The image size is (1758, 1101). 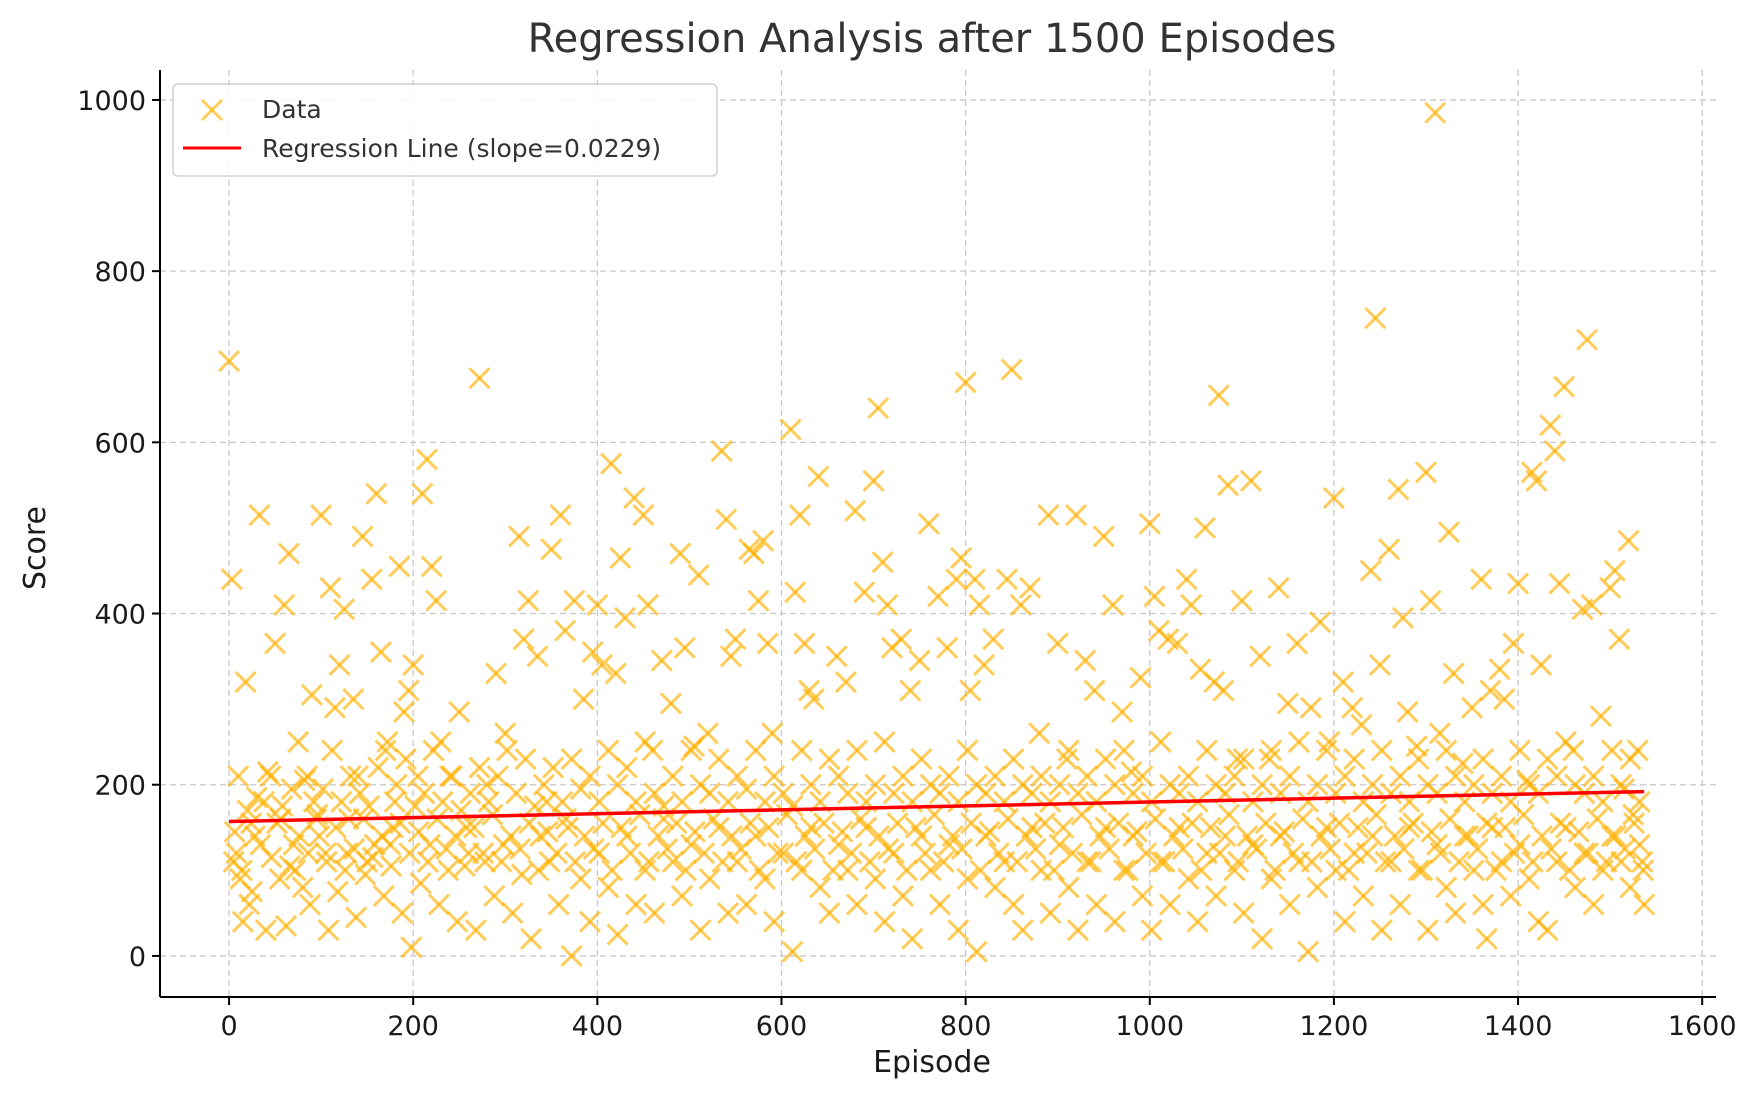 What do you see at coordinates (1334, 1026) in the screenshot?
I see `x-tick-label: 1200` at bounding box center [1334, 1026].